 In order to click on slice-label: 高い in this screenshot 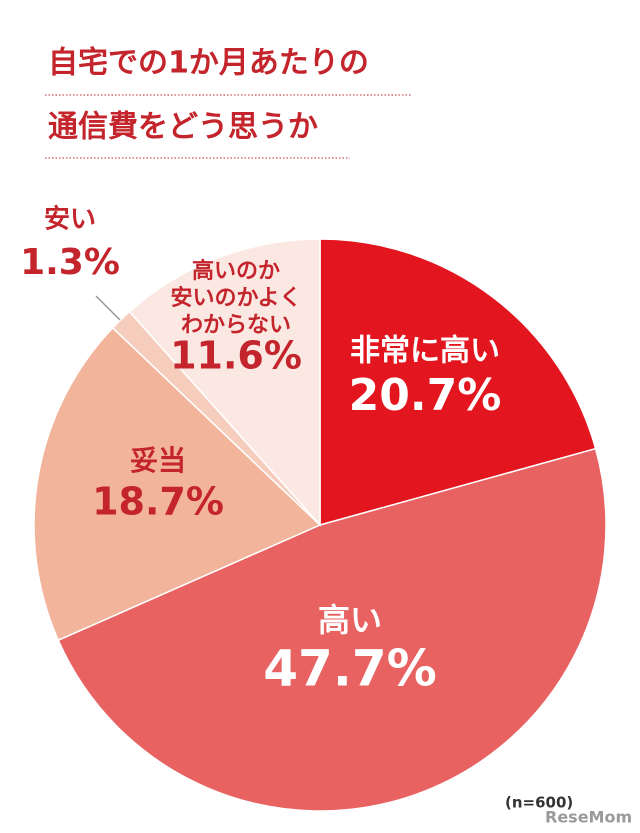, I will do `click(350, 620)`.